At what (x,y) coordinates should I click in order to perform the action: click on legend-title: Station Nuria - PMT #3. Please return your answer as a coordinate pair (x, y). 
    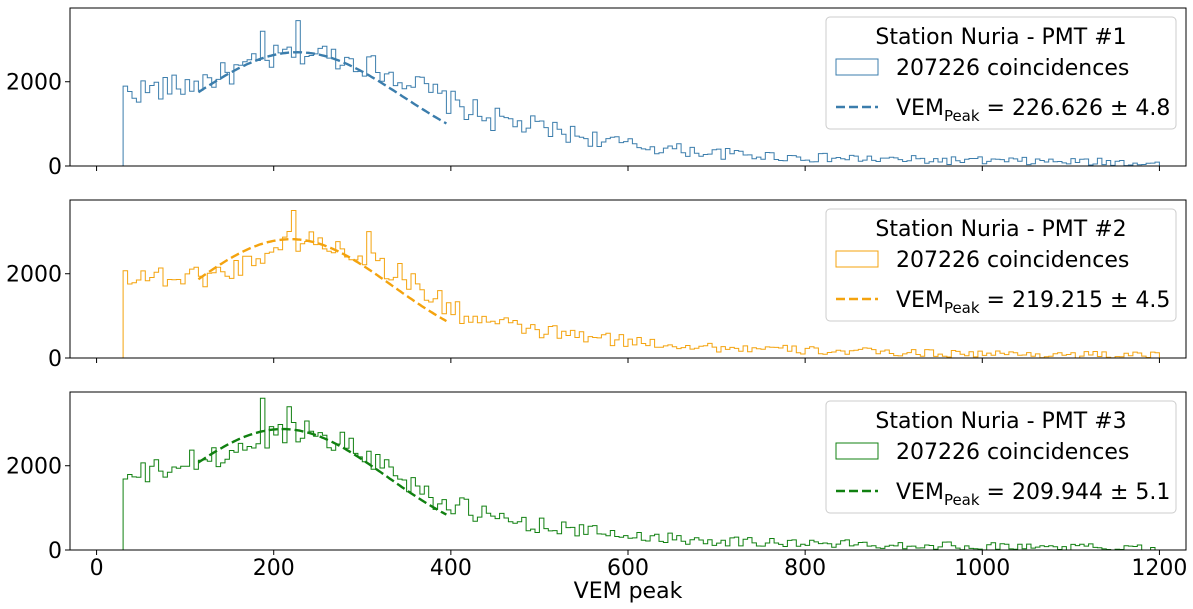
    Looking at the image, I should click on (1000, 421).